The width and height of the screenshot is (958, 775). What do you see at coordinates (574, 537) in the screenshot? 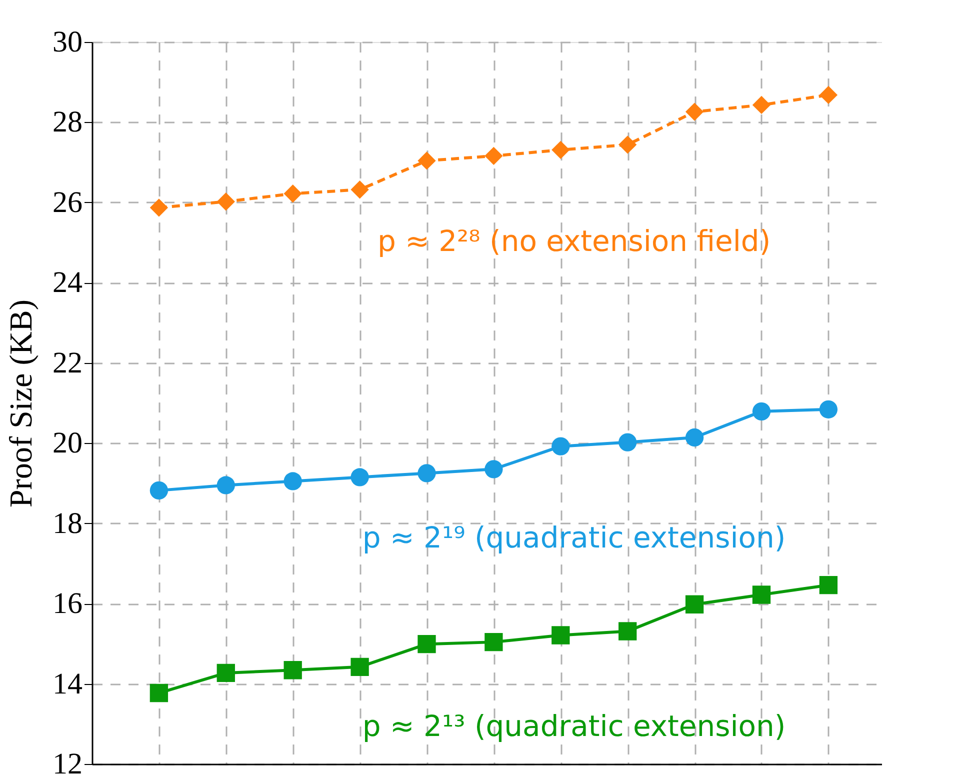
I see `series-label: p ≈ 2¹⁹ (quadratic extension)` at bounding box center [574, 537].